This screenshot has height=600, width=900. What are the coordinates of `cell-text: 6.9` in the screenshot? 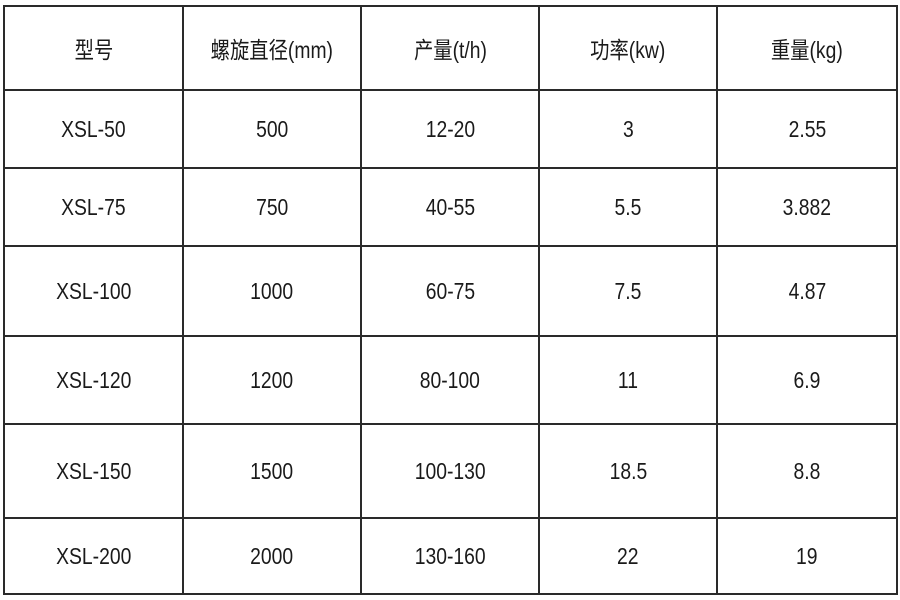 It's located at (807, 379).